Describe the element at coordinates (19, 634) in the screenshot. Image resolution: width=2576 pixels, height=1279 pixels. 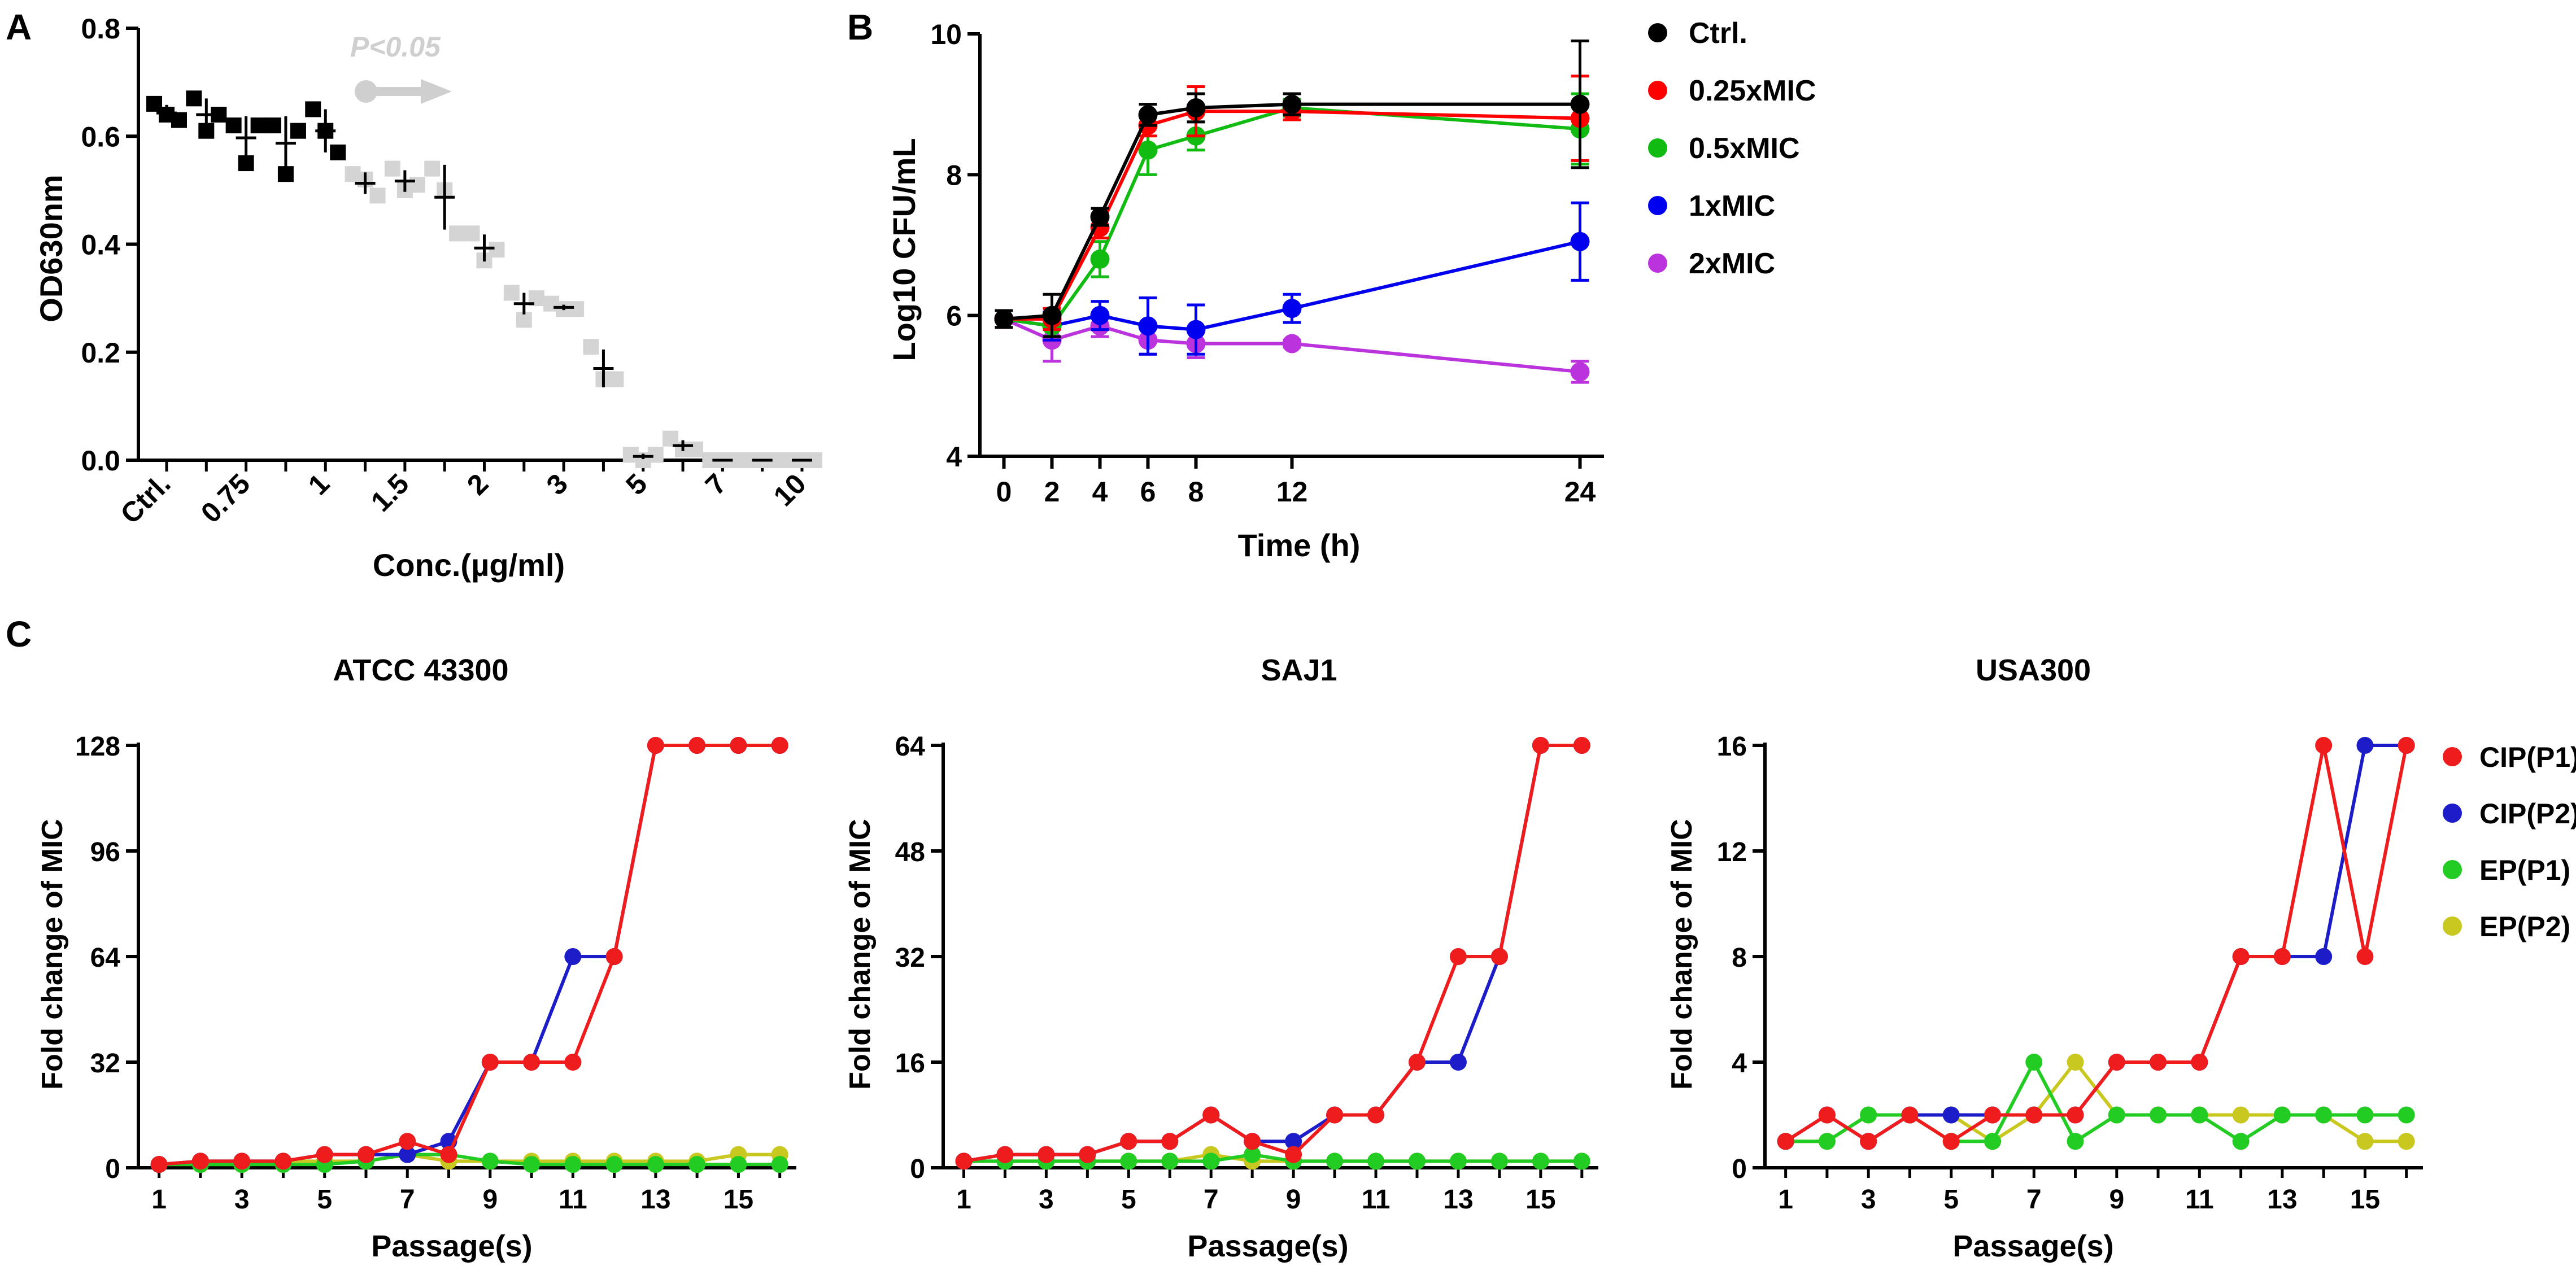
I see `panel-label-c: C` at that location.